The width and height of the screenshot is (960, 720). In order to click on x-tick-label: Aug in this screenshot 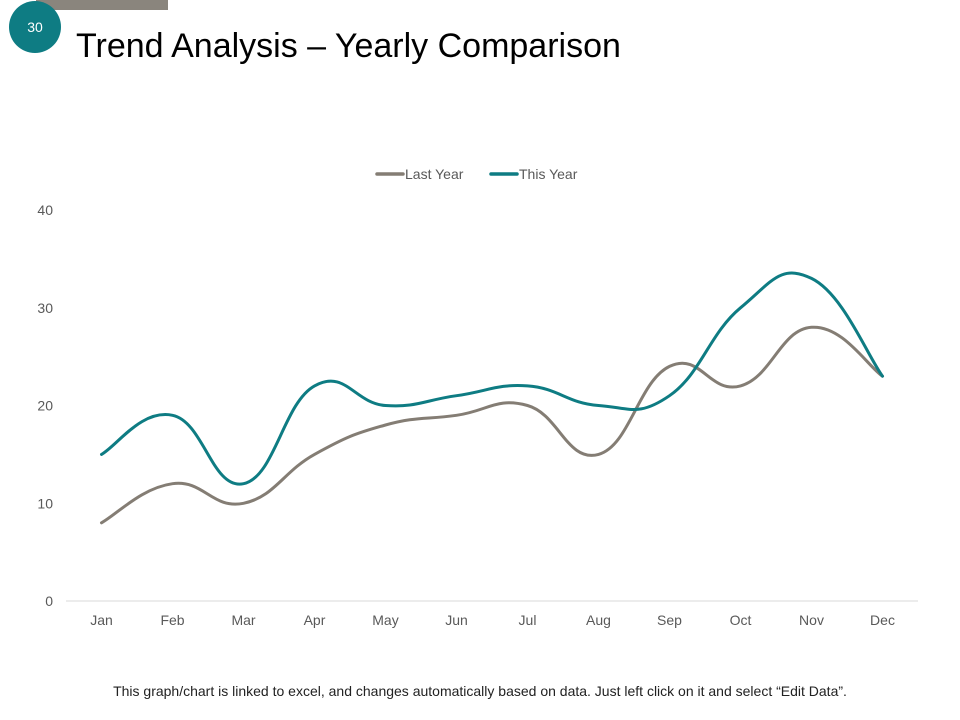, I will do `click(598, 620)`.